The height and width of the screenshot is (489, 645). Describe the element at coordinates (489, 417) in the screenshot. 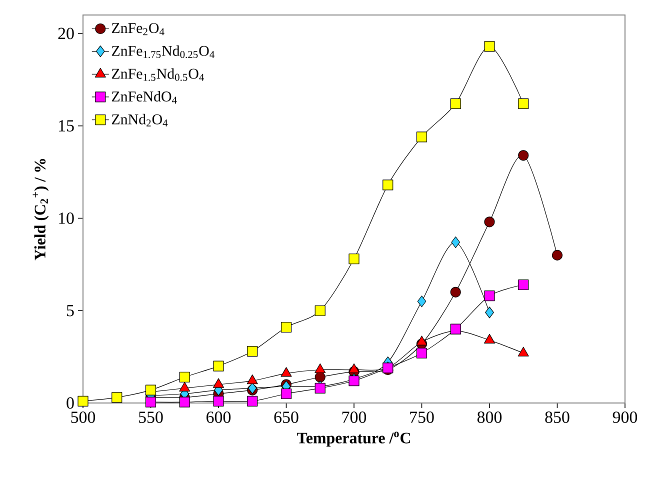

I see `x-tick-label: 800` at that location.